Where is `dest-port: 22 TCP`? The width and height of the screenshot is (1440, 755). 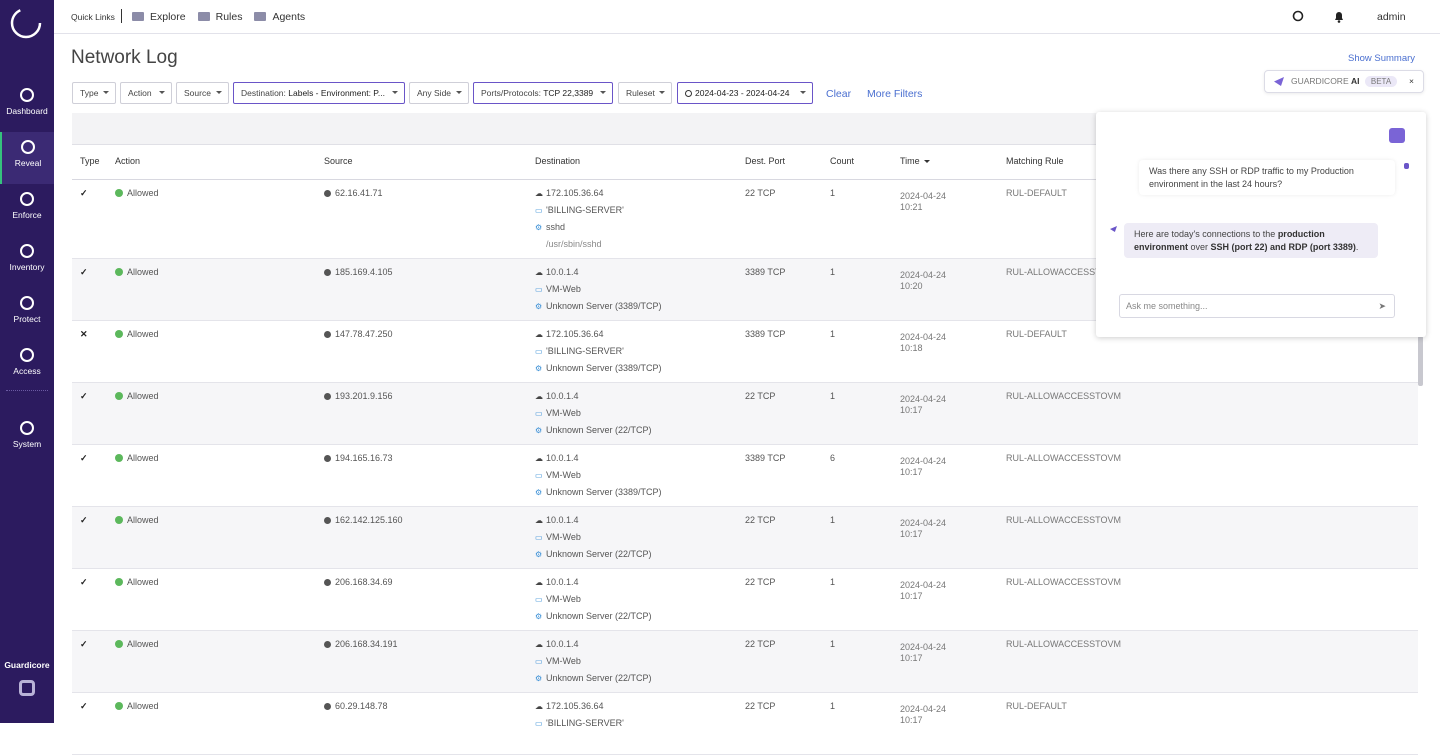 dest-port: 22 TCP is located at coordinates (760, 193).